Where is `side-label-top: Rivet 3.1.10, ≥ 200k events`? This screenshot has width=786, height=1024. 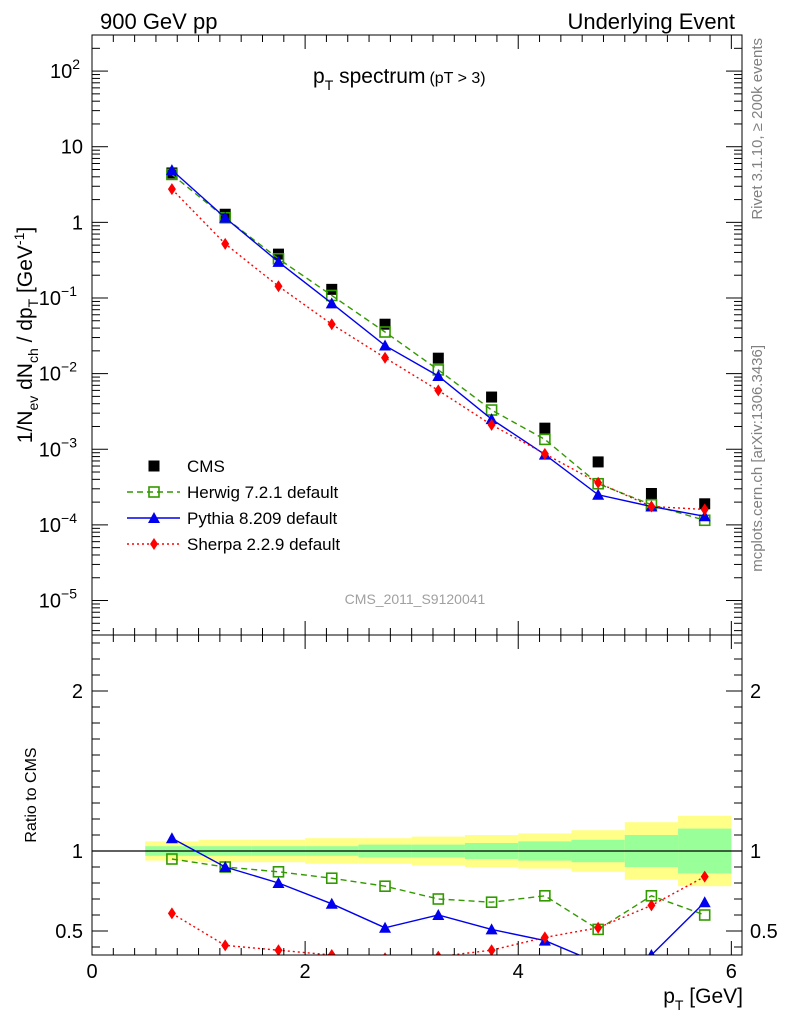
side-label-top: Rivet 3.1.10, ≥ 200k events is located at coordinates (757, 129).